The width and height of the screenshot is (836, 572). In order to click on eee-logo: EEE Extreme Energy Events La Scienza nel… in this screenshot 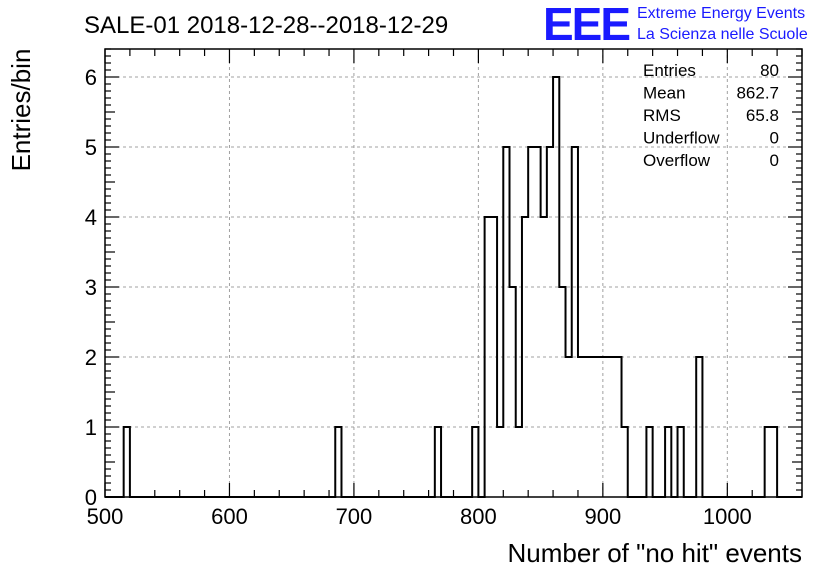, I will do `click(675, 25)`.